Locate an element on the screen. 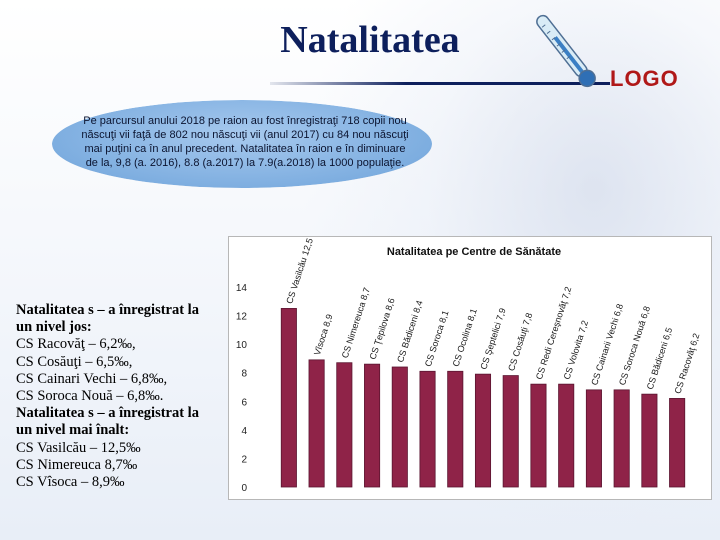  y-tick-label: 0 is located at coordinates (244, 488).